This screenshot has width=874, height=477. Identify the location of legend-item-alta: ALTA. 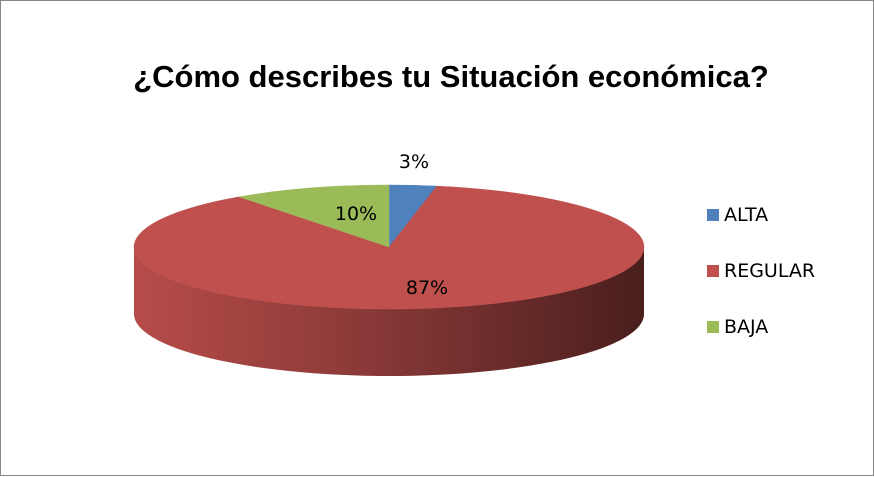
(761, 214).